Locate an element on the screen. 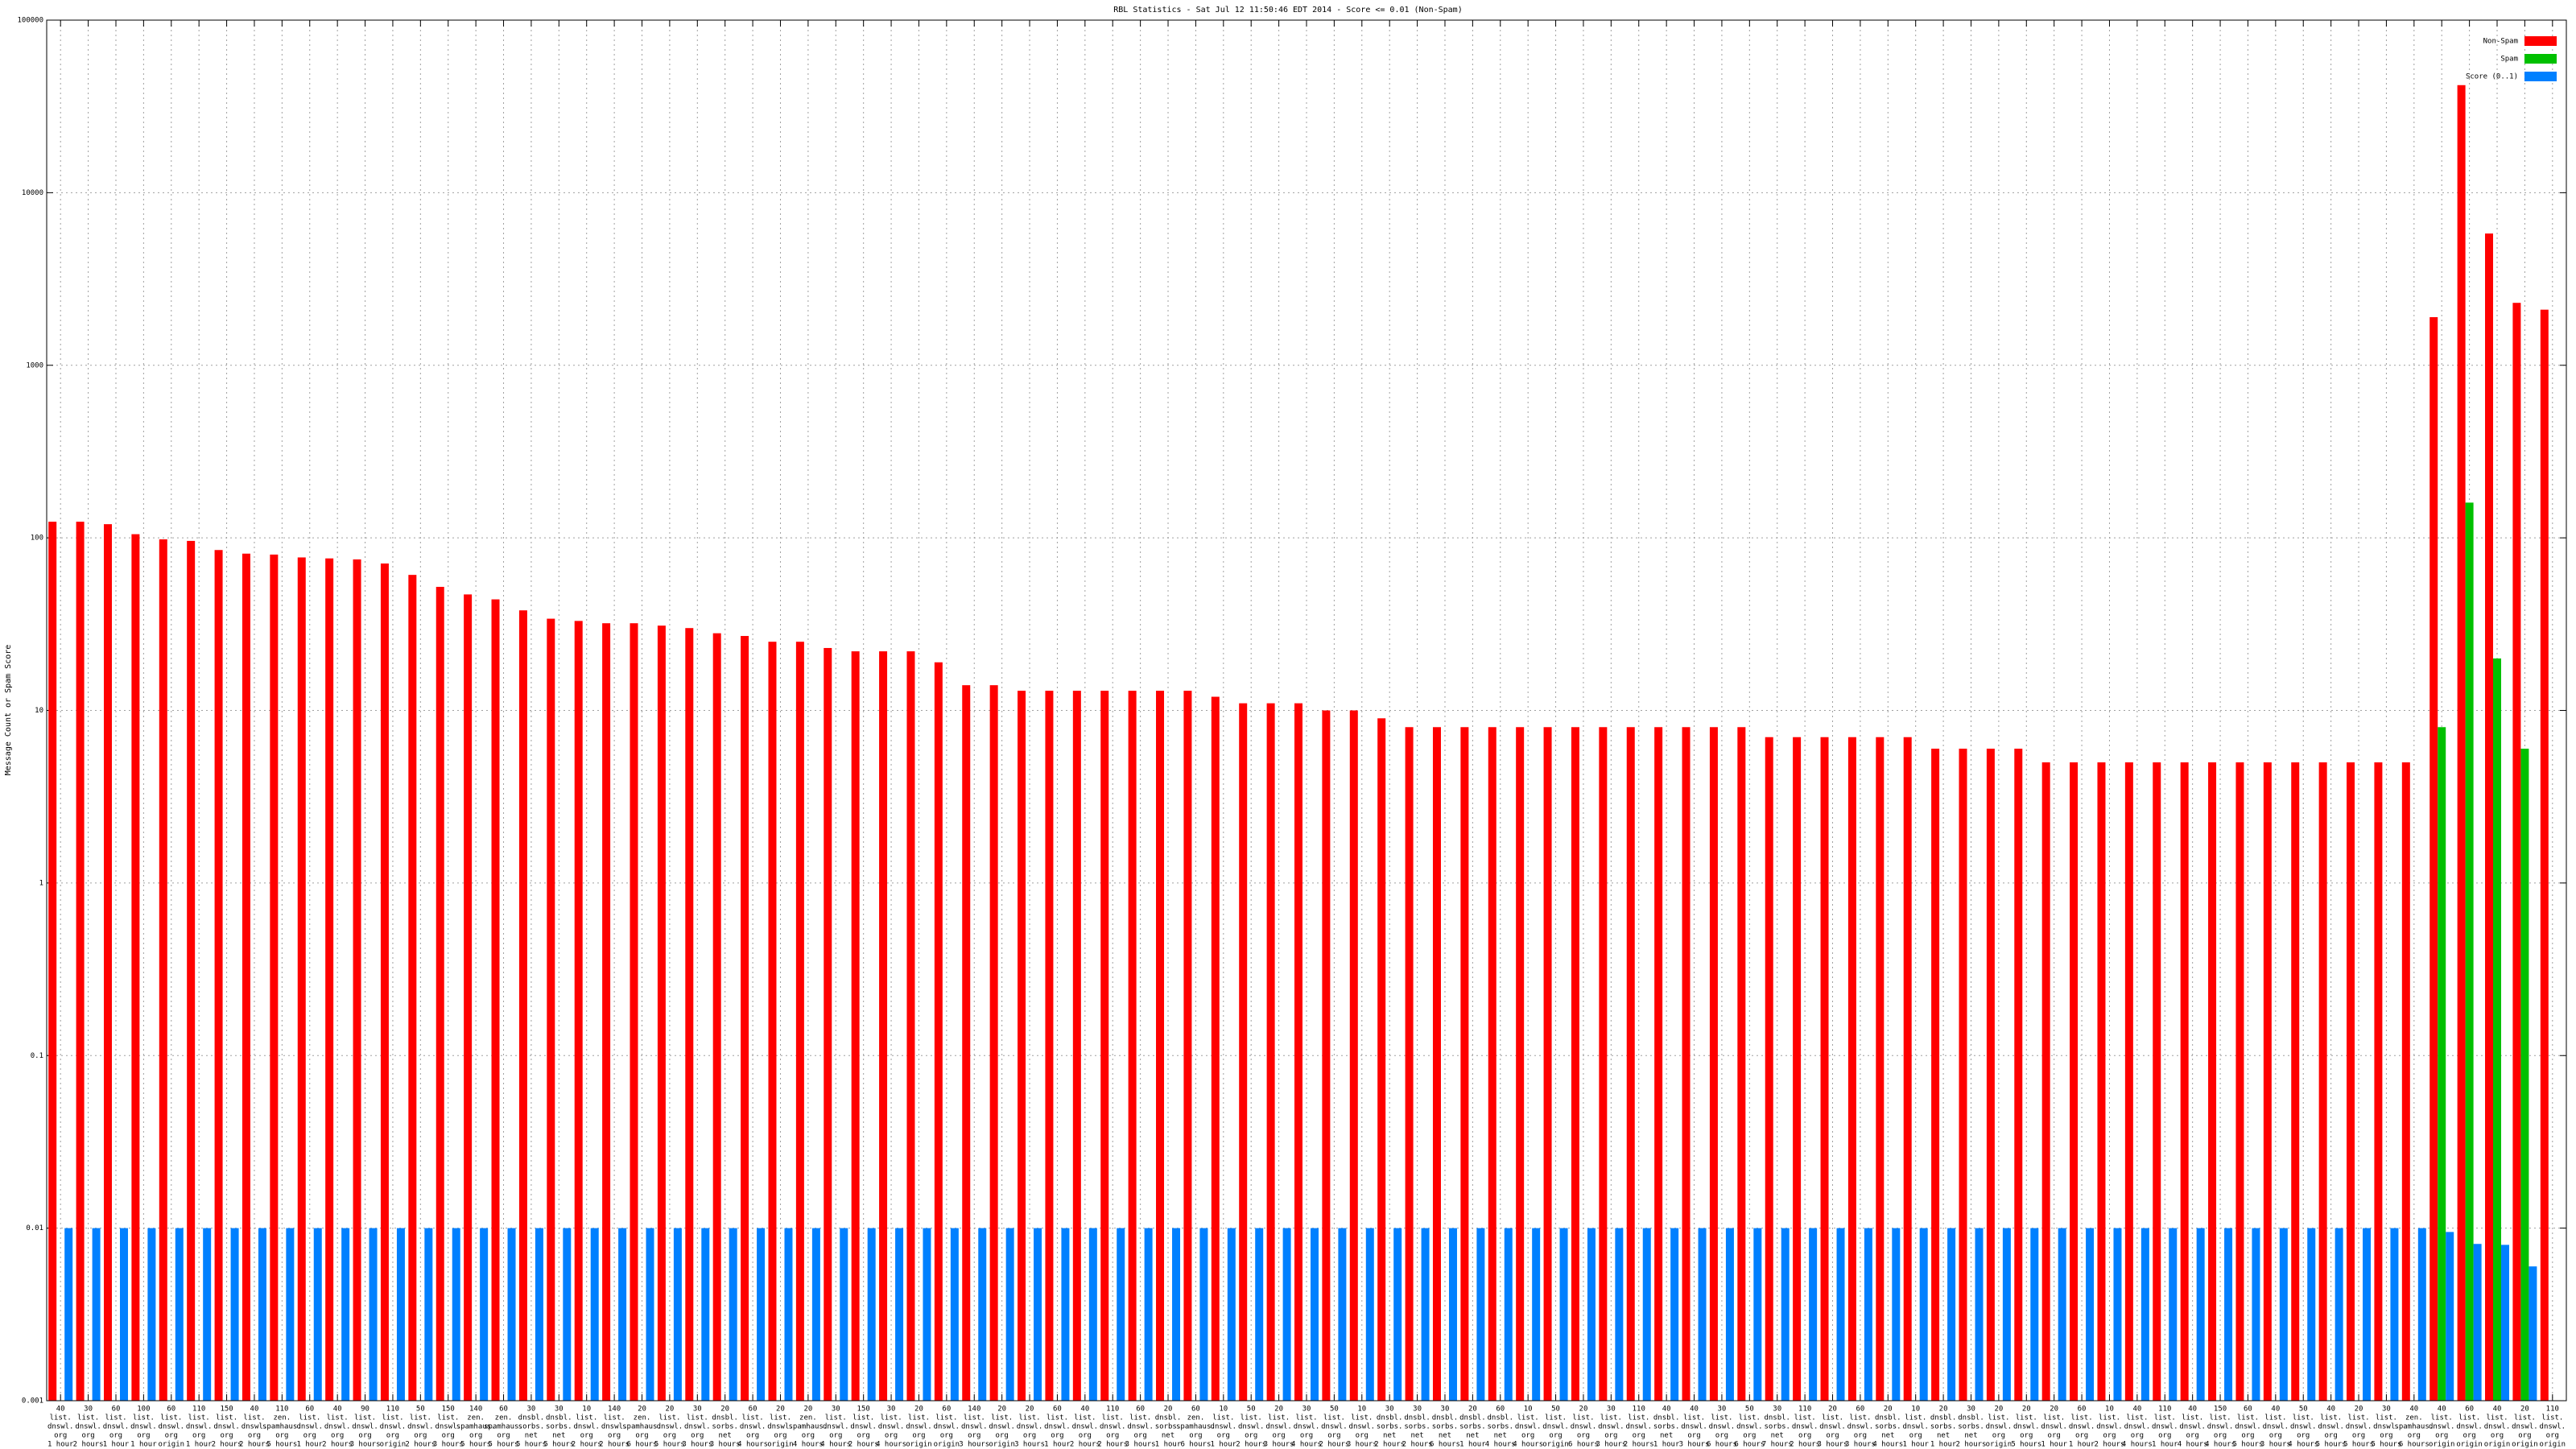  x-tick-label: 10 is located at coordinates (1915, 1410).